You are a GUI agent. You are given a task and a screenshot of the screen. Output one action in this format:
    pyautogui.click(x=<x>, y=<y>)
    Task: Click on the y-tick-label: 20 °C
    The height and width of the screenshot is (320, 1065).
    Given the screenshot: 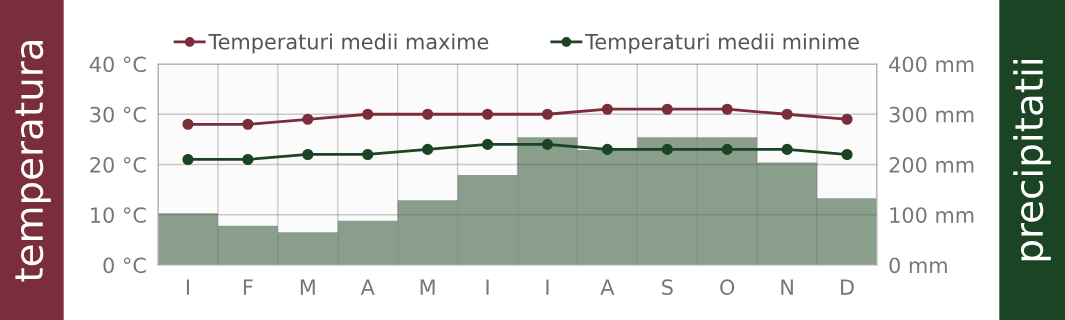 What is the action you would take?
    pyautogui.click(x=118, y=164)
    